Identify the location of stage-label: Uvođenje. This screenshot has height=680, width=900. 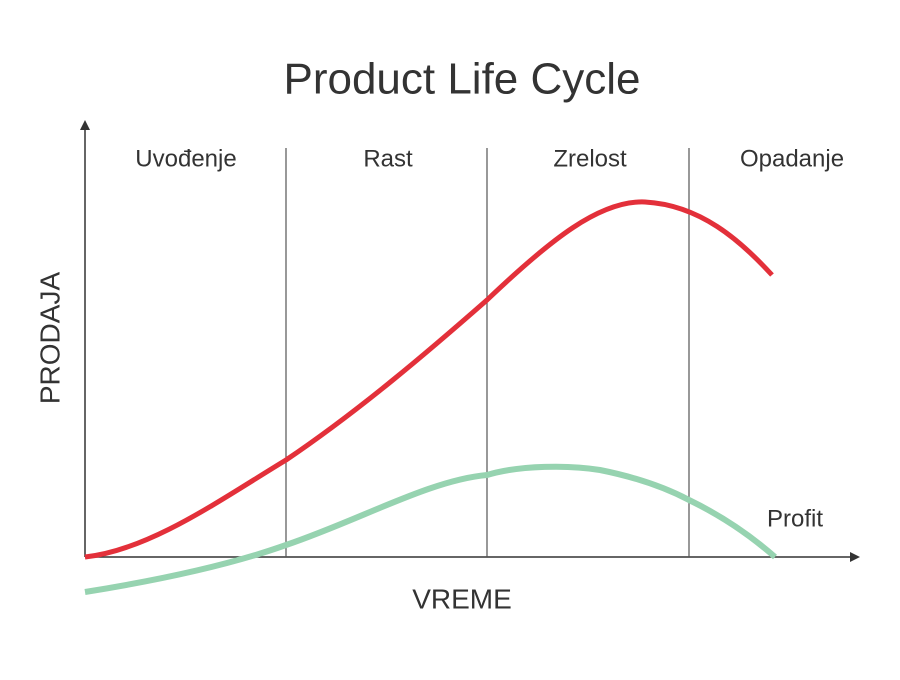
(185, 158).